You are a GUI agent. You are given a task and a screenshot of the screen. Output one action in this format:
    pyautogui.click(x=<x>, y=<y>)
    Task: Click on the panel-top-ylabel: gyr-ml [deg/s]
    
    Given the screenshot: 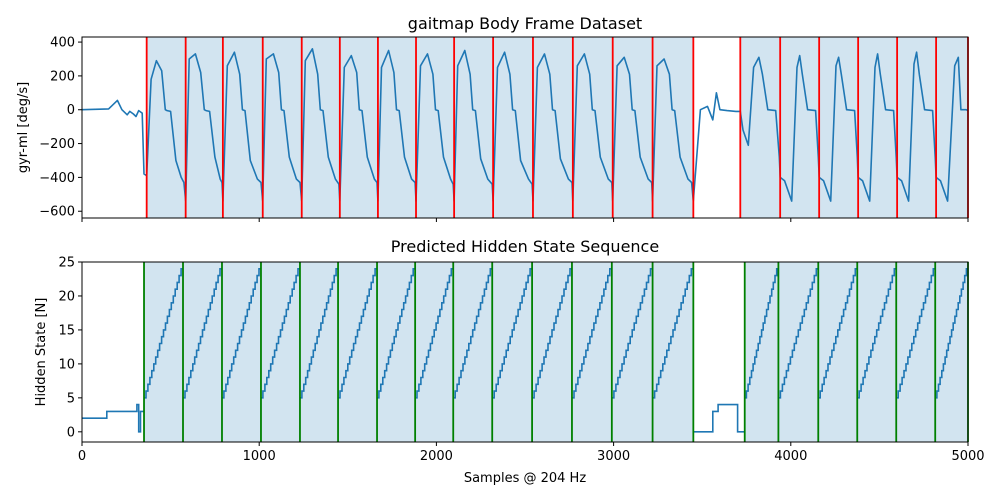 What is the action you would take?
    pyautogui.click(x=23, y=127)
    